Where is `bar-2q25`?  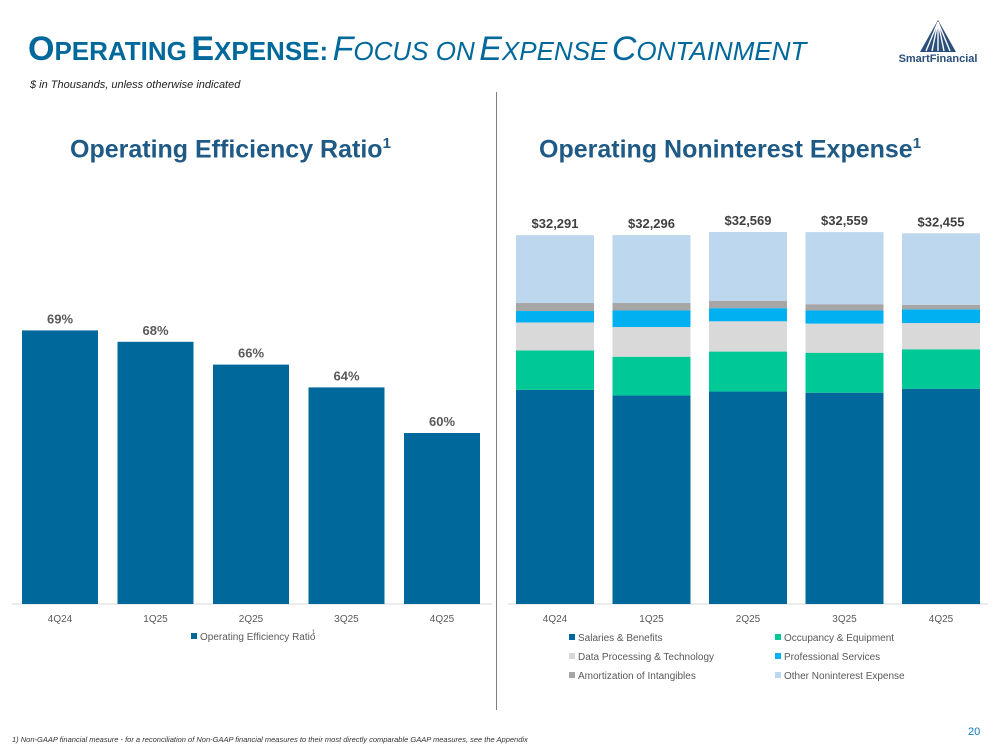
bar-2q25 is located at coordinates (251, 484).